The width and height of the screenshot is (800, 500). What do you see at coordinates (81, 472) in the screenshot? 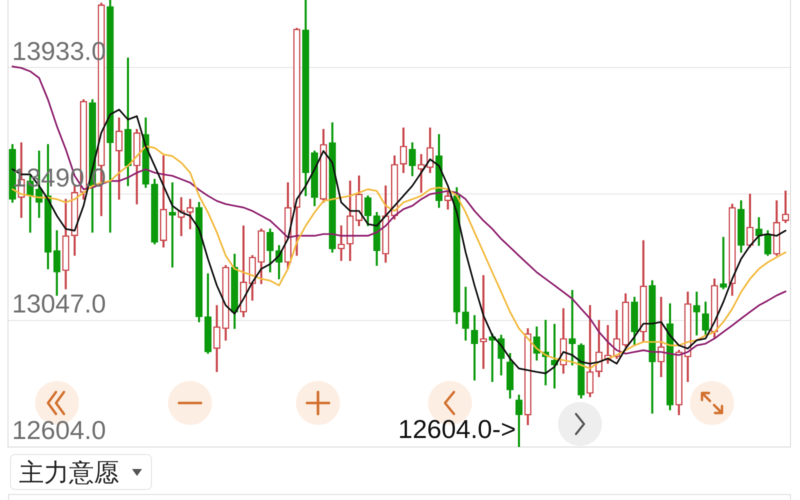
I see `dropdown: 主力意愿` at bounding box center [81, 472].